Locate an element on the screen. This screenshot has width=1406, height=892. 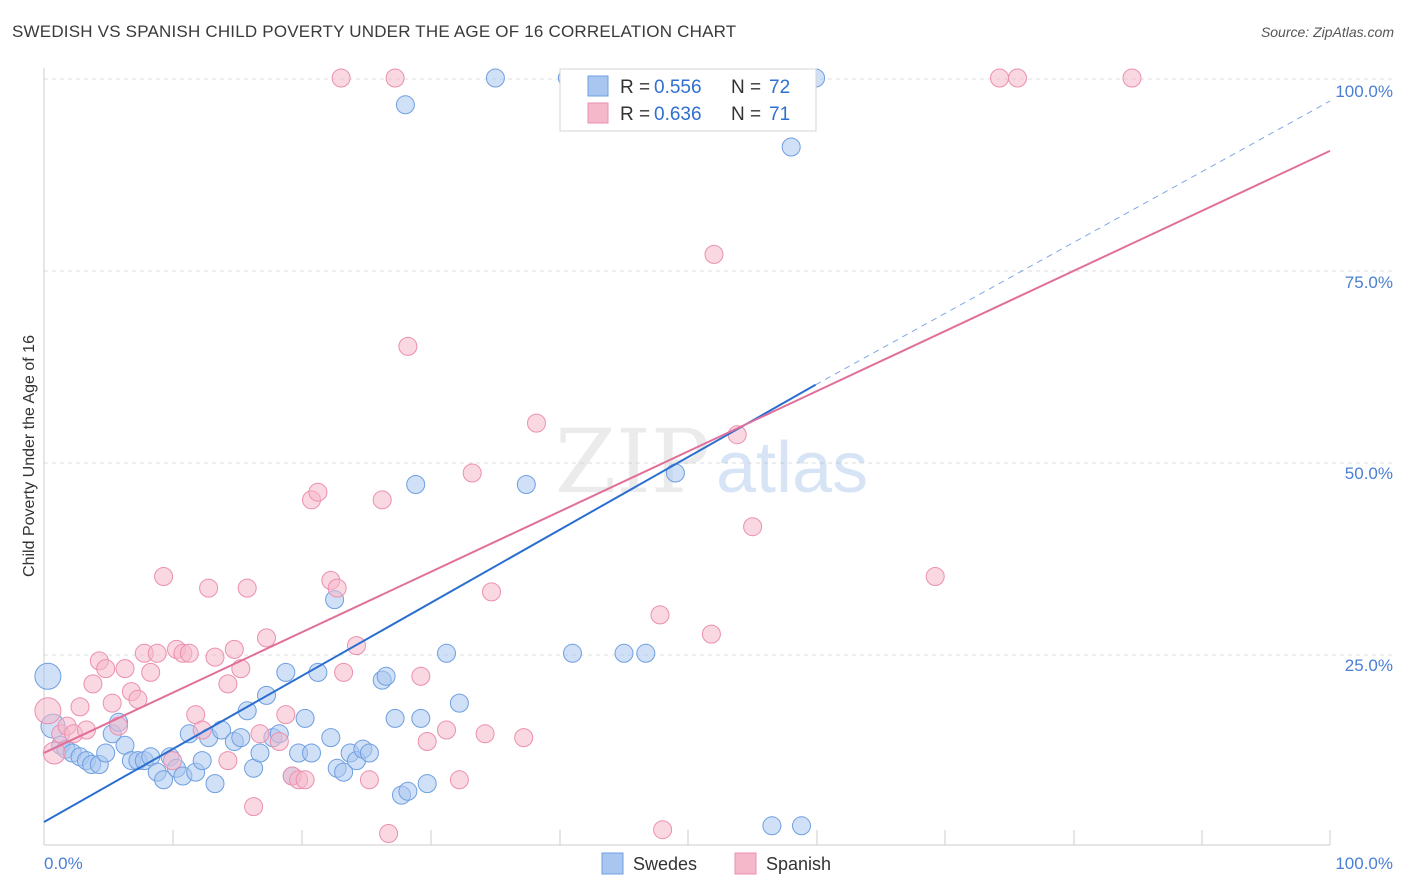
bottom-legend-swatch-swedes is located at coordinates (612, 863).